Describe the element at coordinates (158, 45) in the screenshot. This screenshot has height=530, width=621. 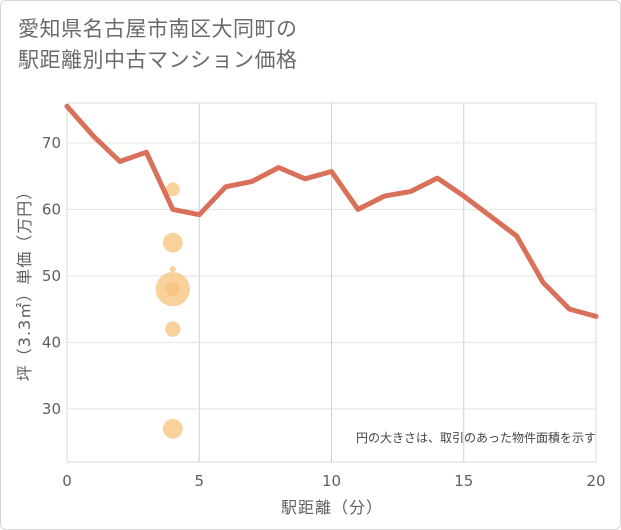
I see `chart-title: 愛知県名古屋市南区大同町の 駅距離別中古マンション価格` at that location.